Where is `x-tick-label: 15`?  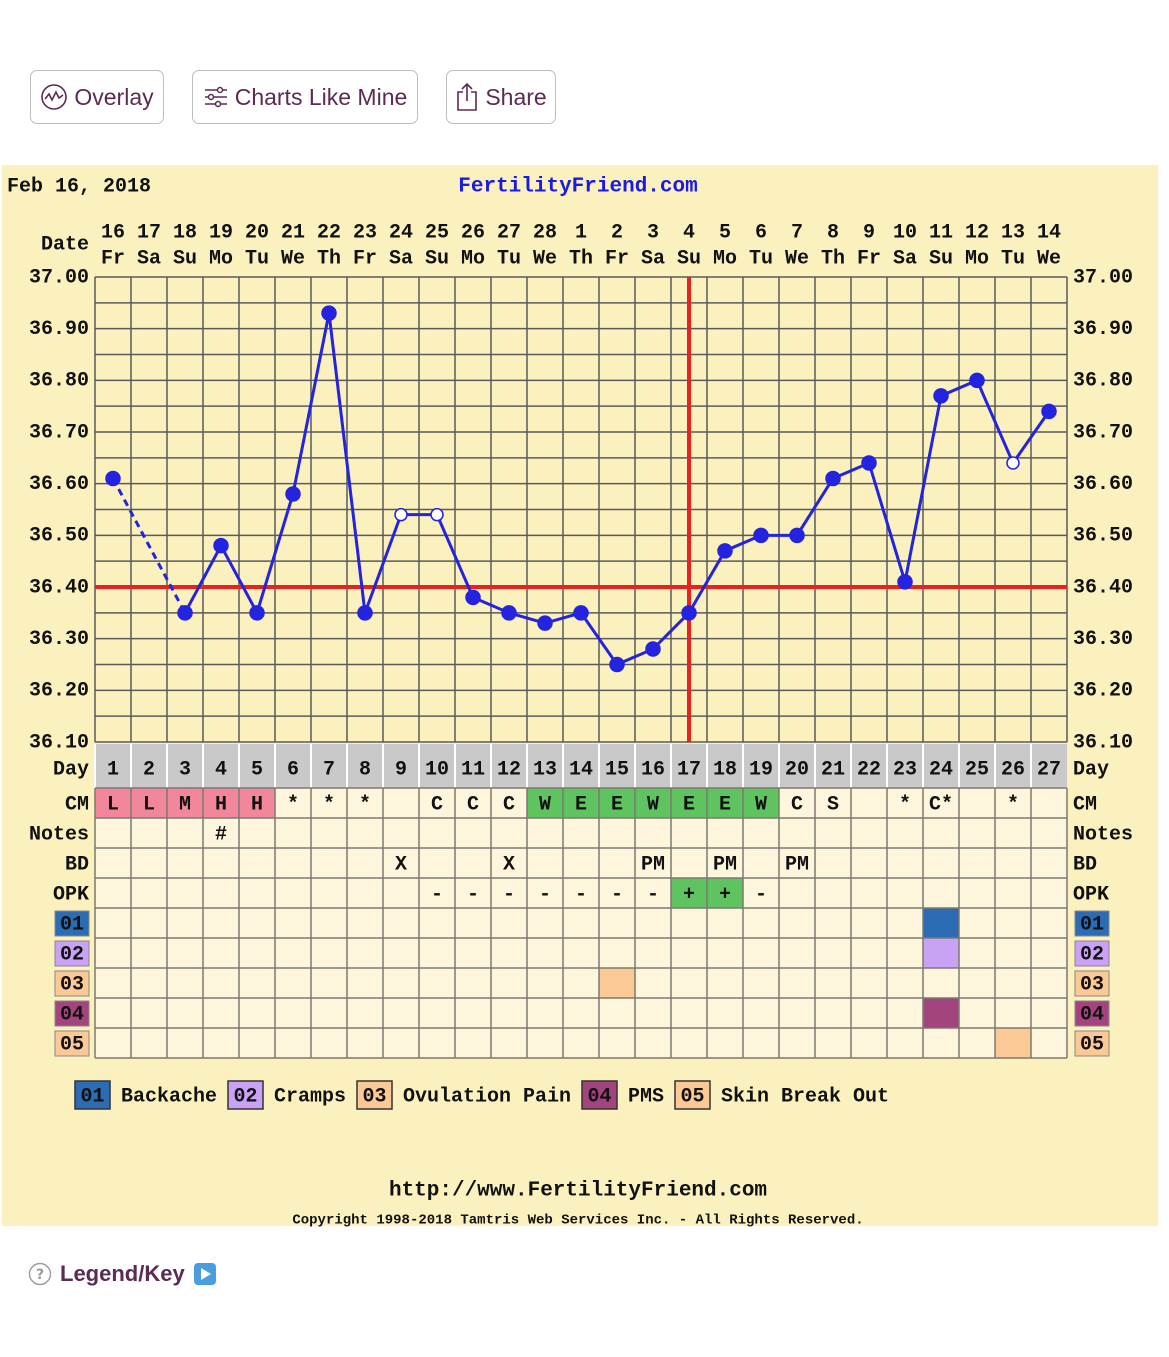
x-tick-label: 15 is located at coordinates (617, 769).